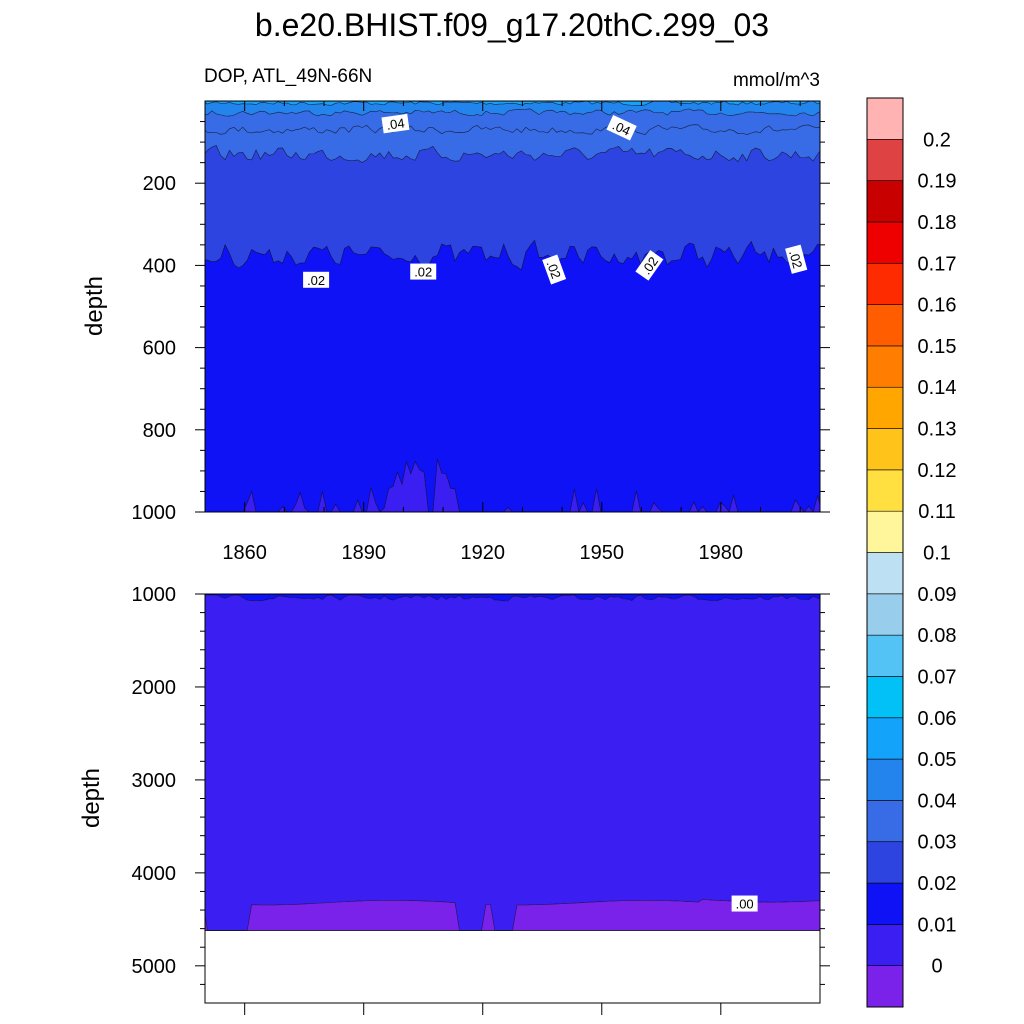 Image resolution: width=1024 pixels, height=1024 pixels. I want to click on contour-label: .04, so click(621, 127).